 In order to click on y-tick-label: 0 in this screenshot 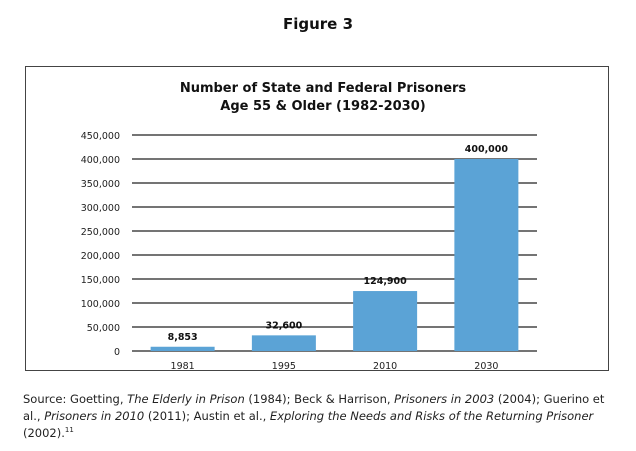, I will do `click(117, 352)`.